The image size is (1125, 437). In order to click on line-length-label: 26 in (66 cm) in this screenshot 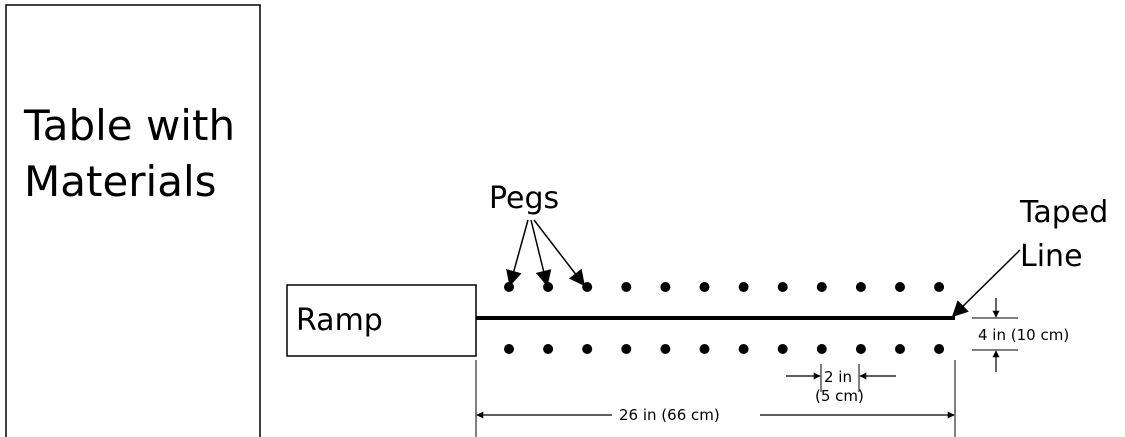, I will do `click(669, 415)`.